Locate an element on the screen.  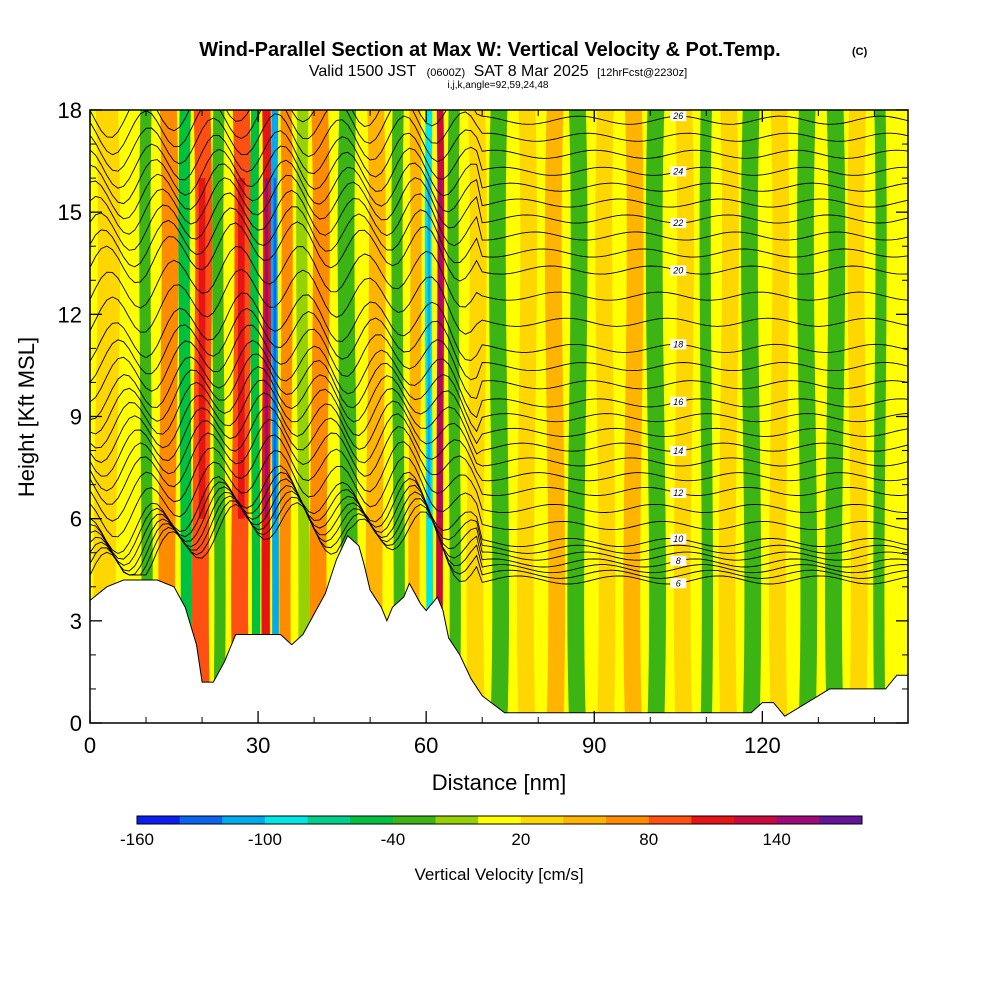
svg-text: 24 is located at coordinates (677, 171).